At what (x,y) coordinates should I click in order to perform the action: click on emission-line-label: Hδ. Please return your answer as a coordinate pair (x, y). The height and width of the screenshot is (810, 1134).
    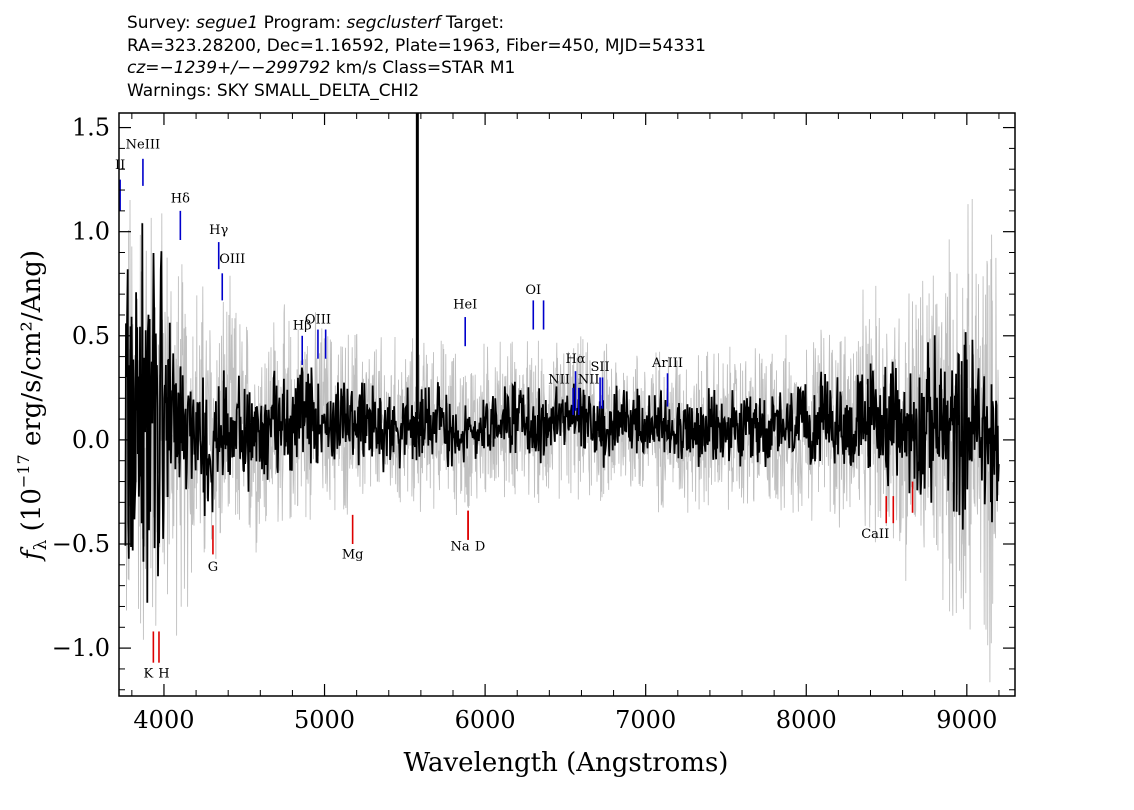
    Looking at the image, I should click on (180, 199).